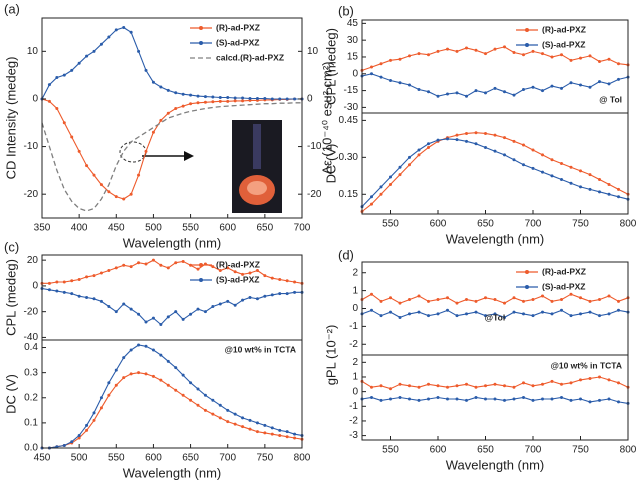 Image resolution: width=636 pixels, height=481 pixels. Describe the element at coordinates (116, 228) in the screenshot. I see `x-tick-label: 450` at that location.